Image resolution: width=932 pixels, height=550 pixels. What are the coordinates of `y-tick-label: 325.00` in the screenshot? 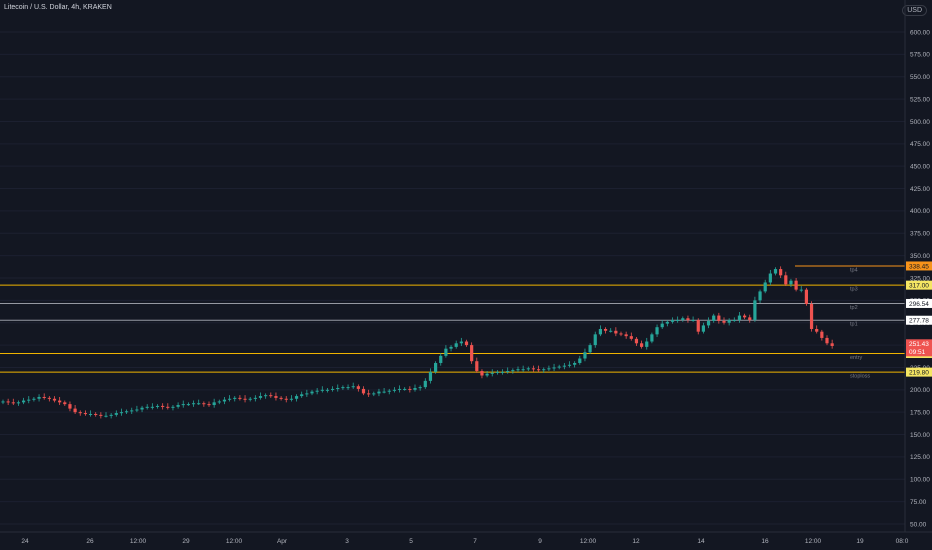 It's located at (920, 278).